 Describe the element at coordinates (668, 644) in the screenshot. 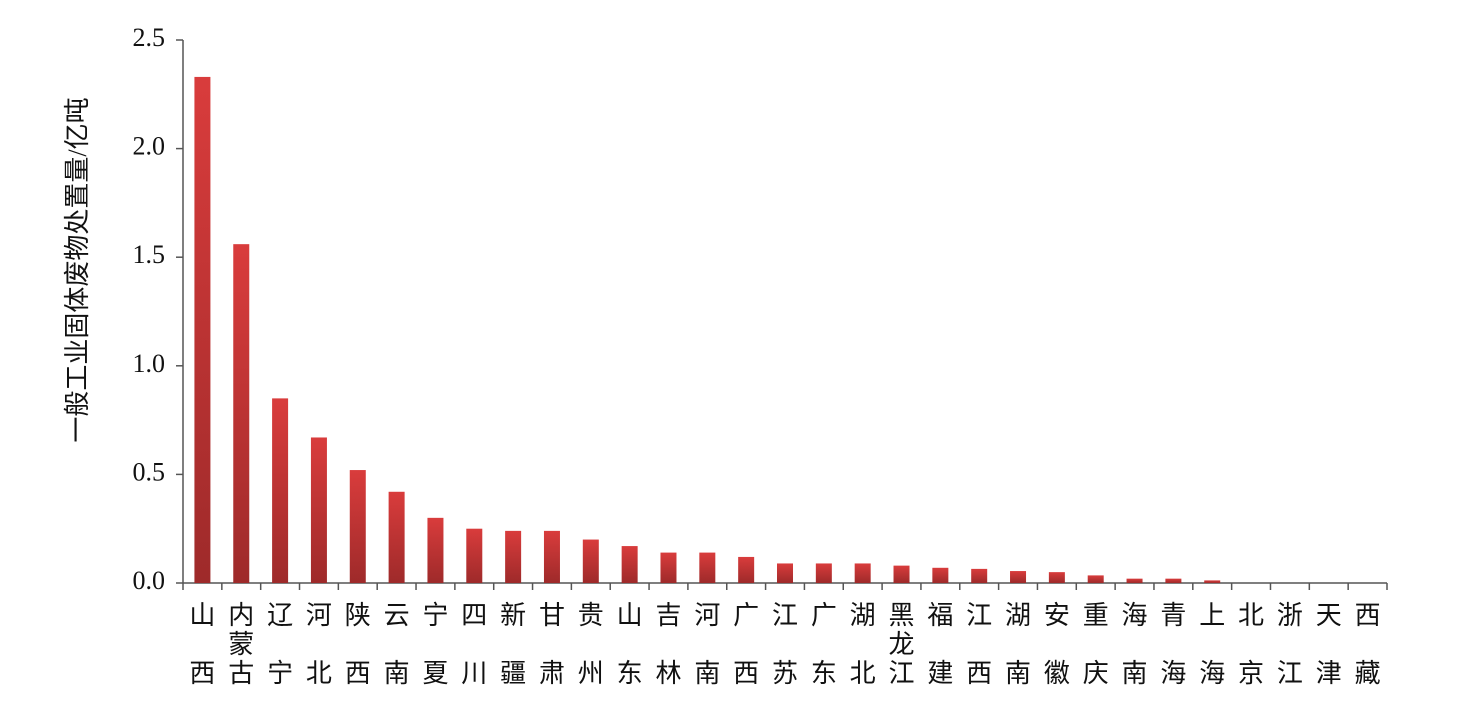

I see `x-tick-label: 吉林` at that location.